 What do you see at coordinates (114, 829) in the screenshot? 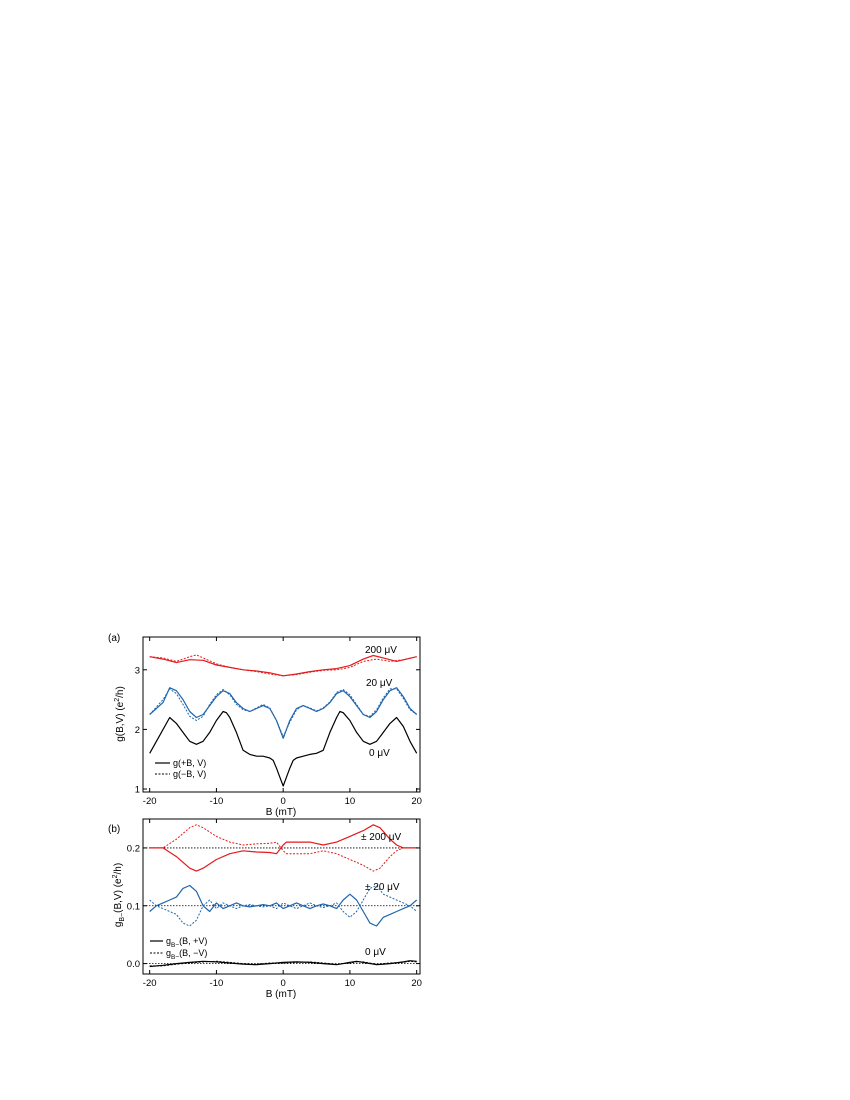
I see `panel-b-label: (b)` at bounding box center [114, 829].